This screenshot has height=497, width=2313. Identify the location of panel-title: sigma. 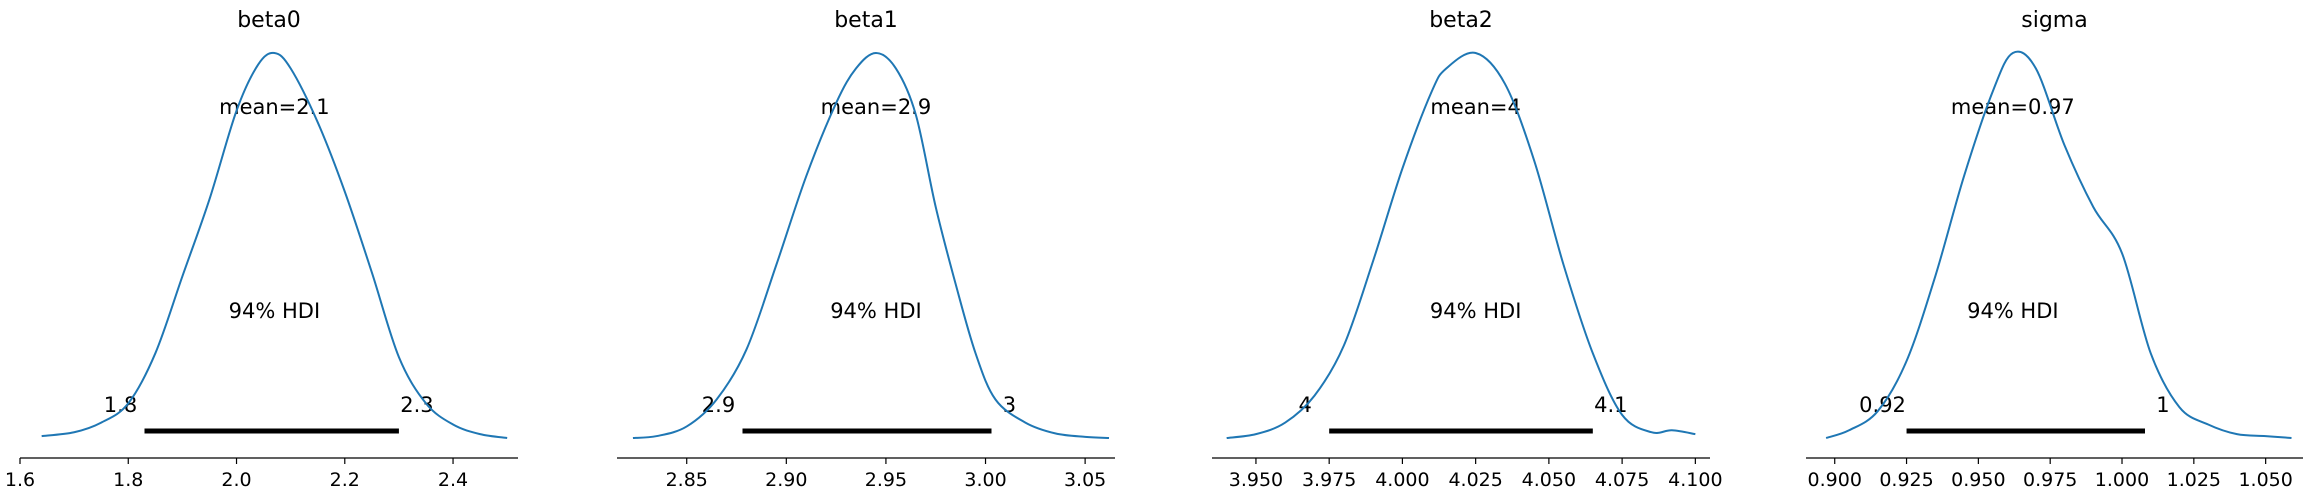
(2054, 20).